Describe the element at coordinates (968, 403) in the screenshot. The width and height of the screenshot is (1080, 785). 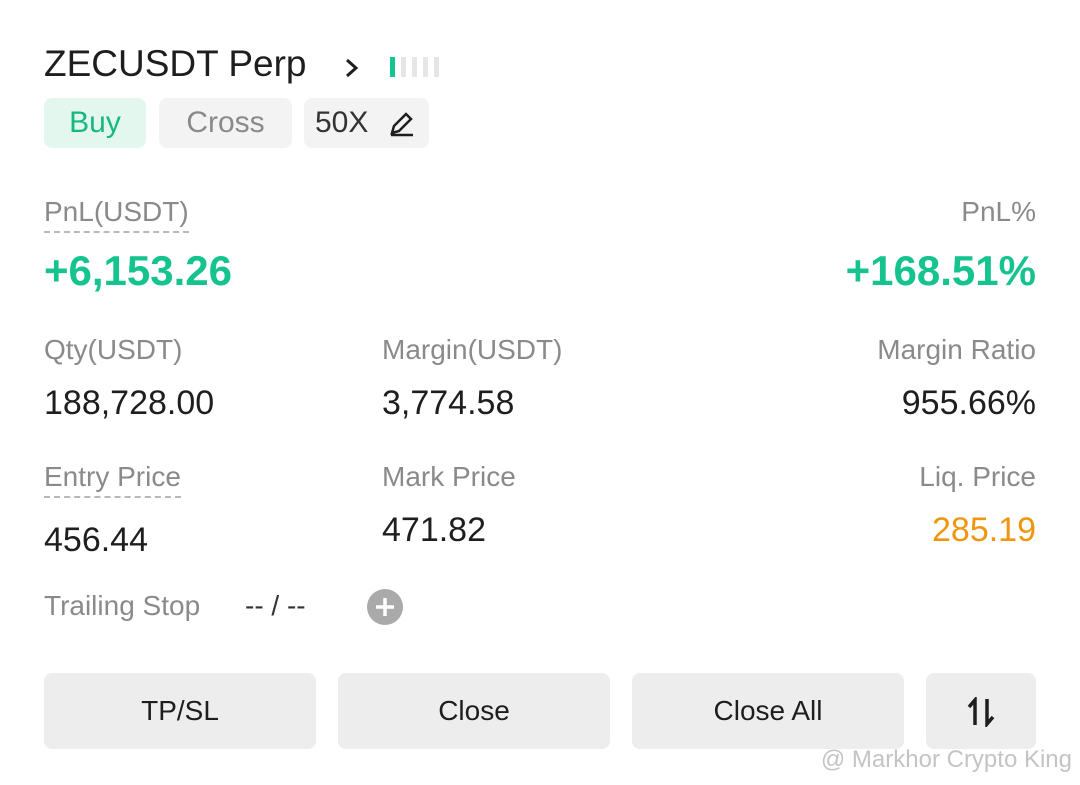
I see `stat-value: 955.66%` at that location.